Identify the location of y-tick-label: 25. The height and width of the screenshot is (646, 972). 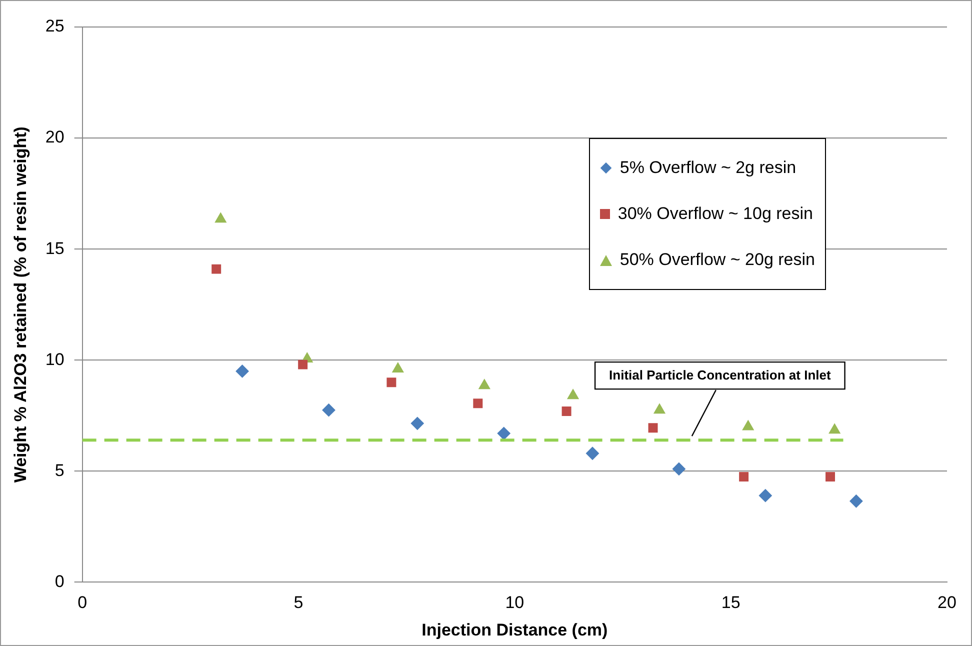
(54, 26).